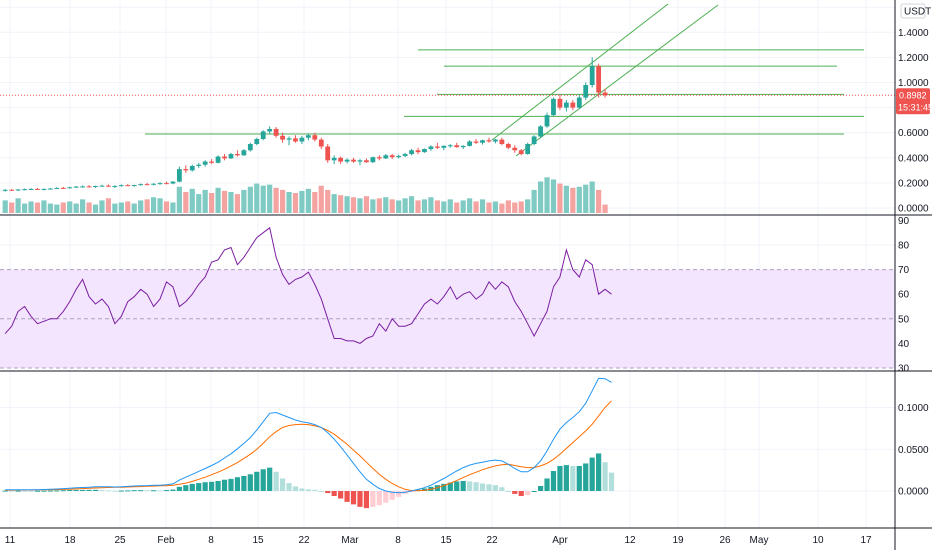  I want to click on time-tick-label: 15, so click(258, 540).